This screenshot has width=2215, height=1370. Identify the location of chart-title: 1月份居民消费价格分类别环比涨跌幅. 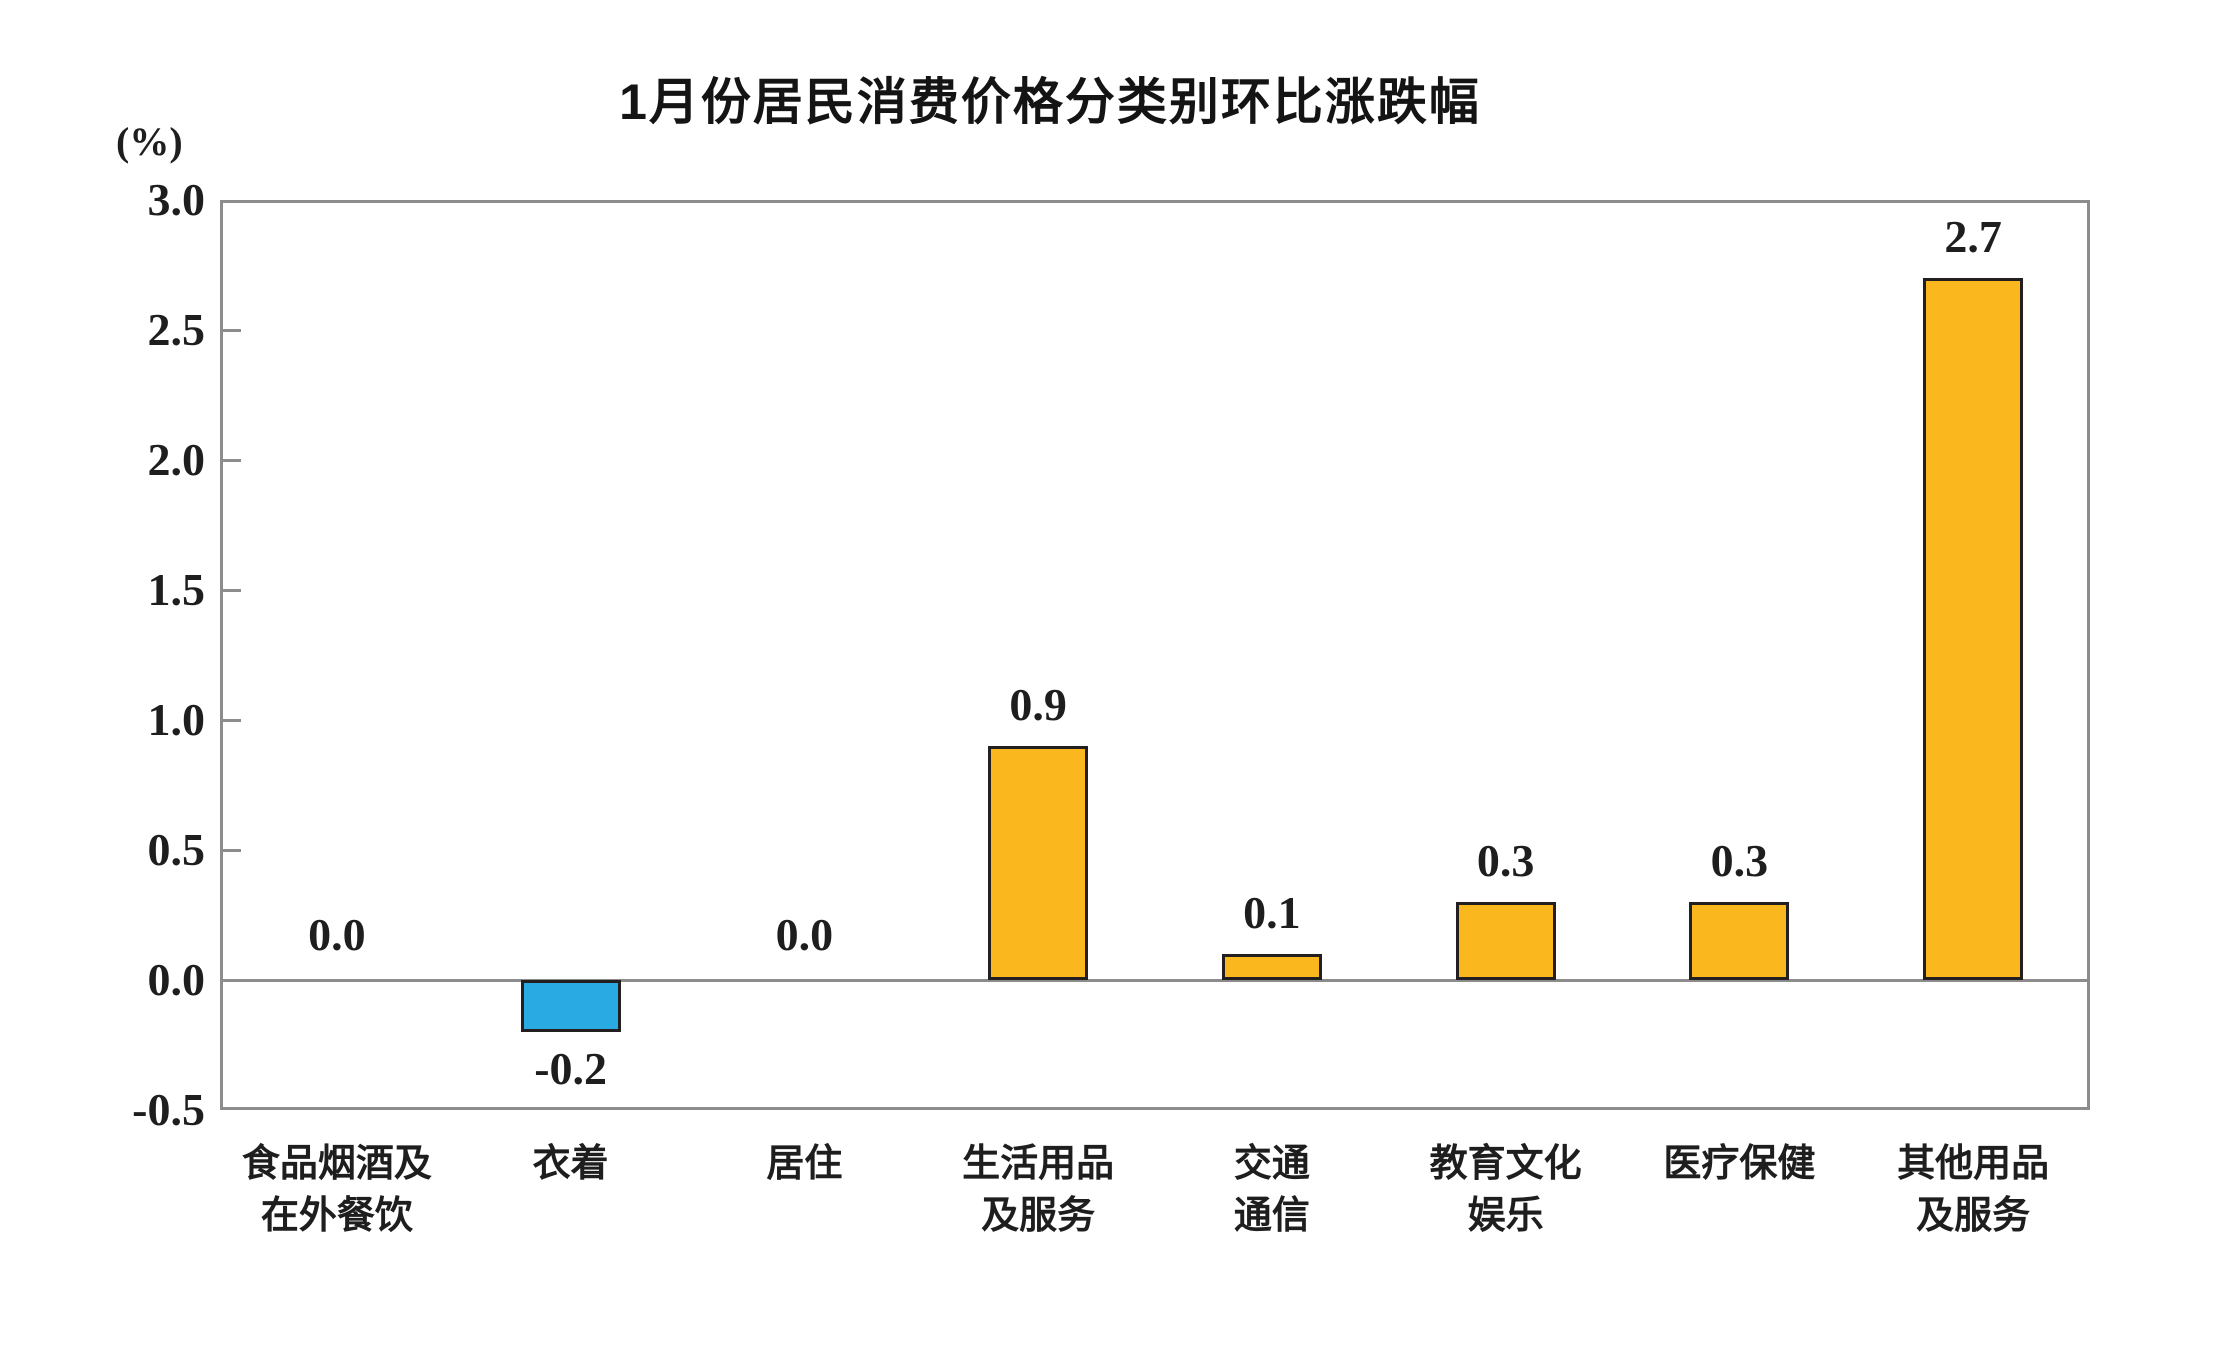
(1050, 102).